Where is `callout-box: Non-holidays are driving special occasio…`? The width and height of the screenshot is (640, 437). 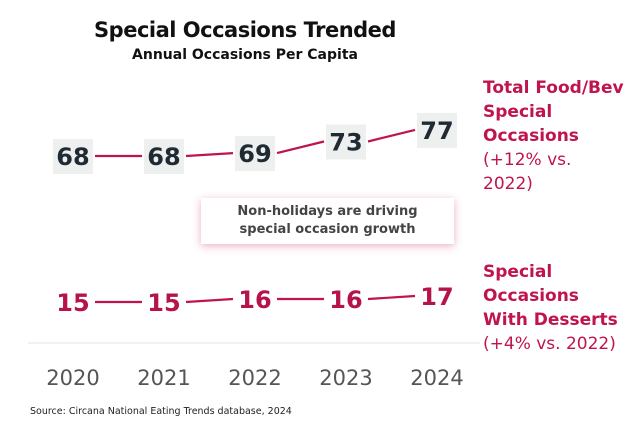
callout-box: Non-holidays are driving special occasio… is located at coordinates (327, 221).